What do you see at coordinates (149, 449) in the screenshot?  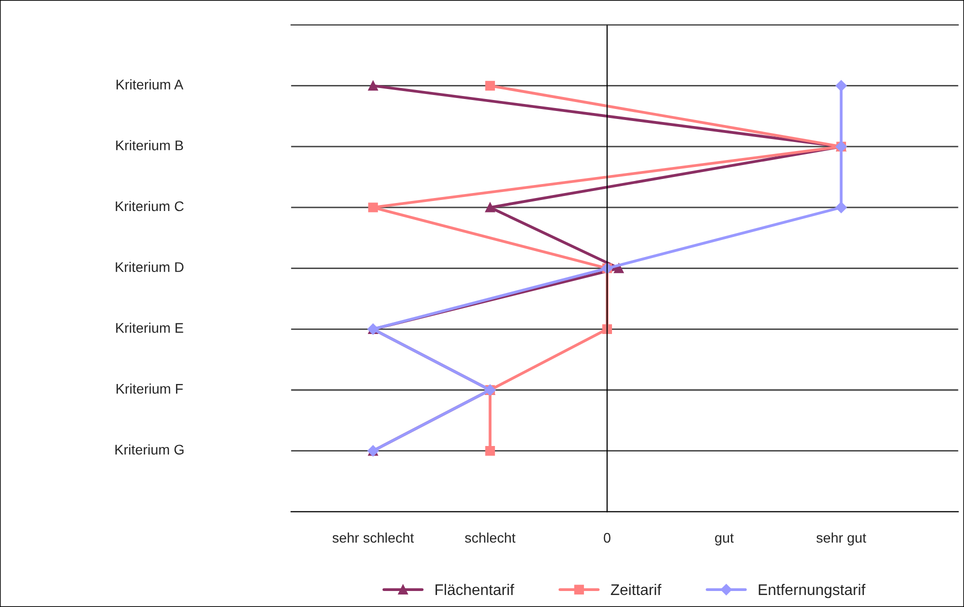 I see `y-tick-label: Kriterium G` at bounding box center [149, 449].